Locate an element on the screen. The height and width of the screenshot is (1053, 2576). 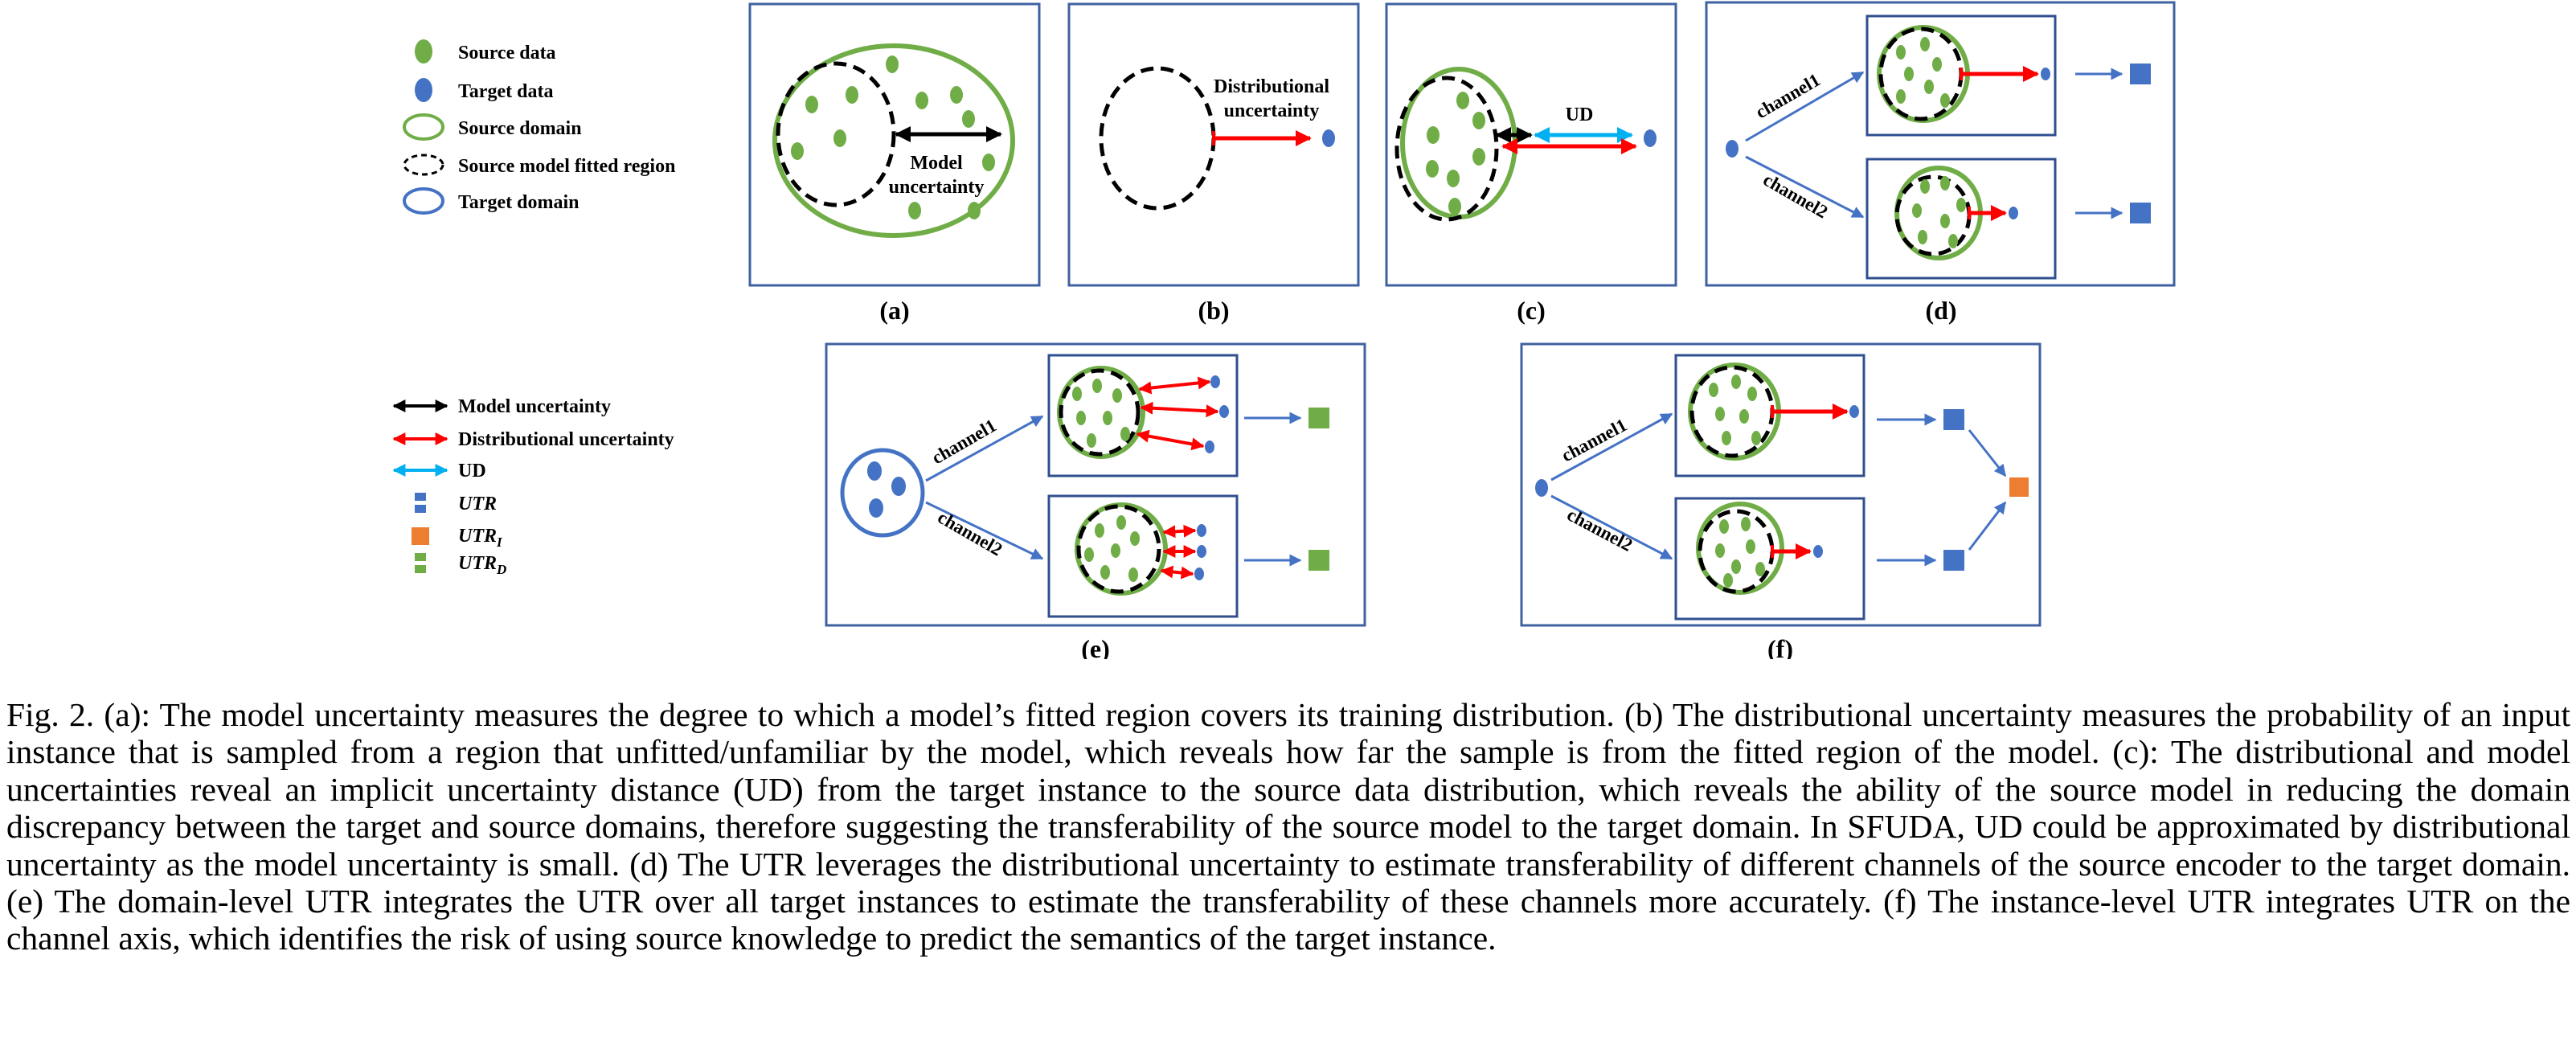
panel-f-label: (f) is located at coordinates (1780, 646).